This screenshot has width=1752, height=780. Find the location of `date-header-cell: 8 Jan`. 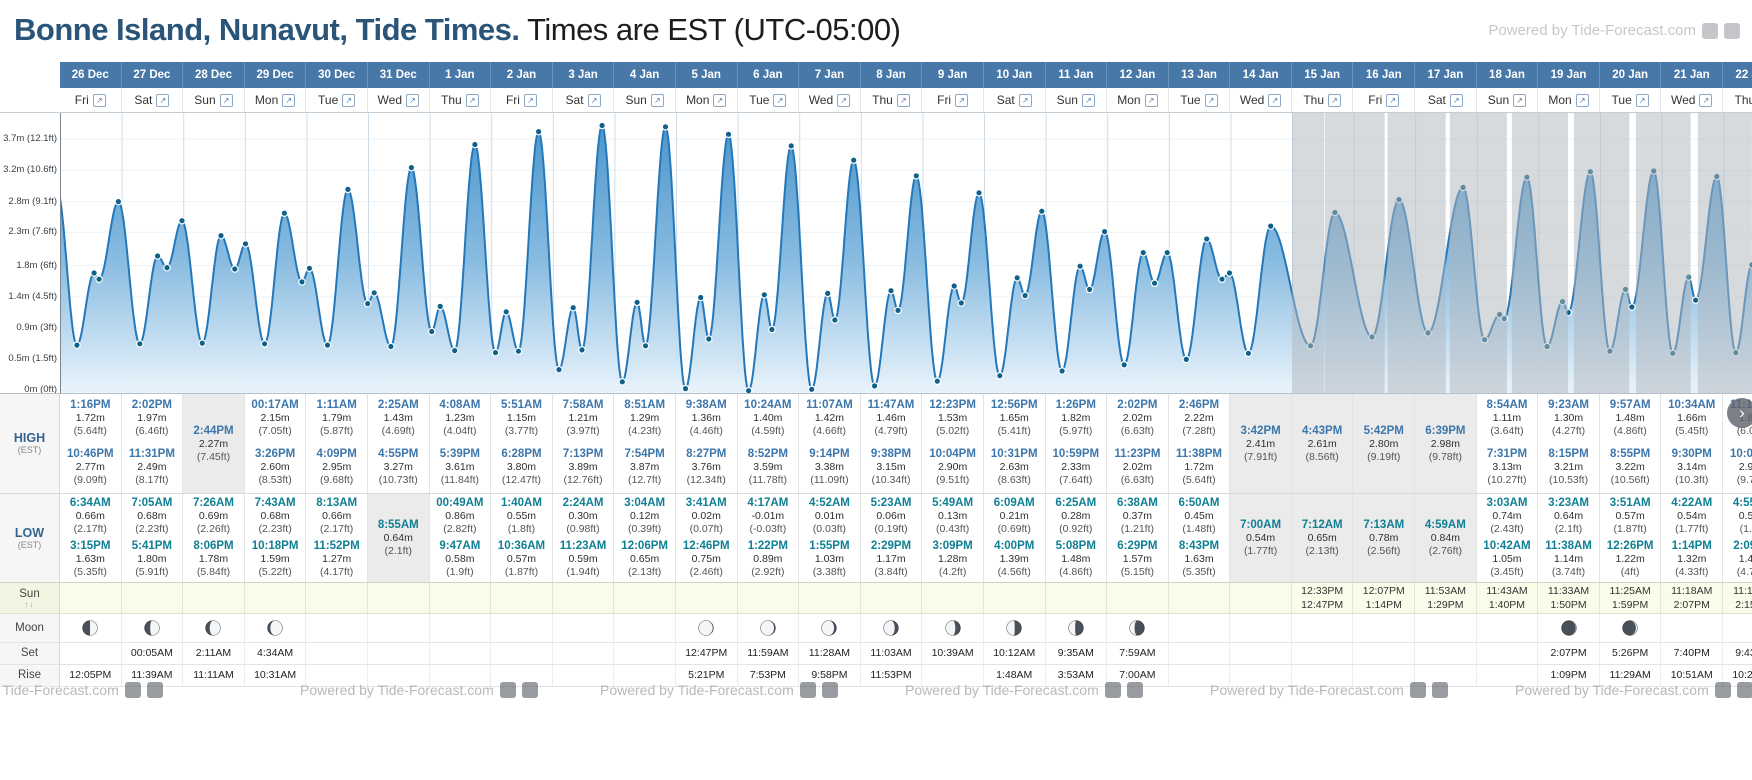

date-header-cell: 8 Jan is located at coordinates (892, 75).